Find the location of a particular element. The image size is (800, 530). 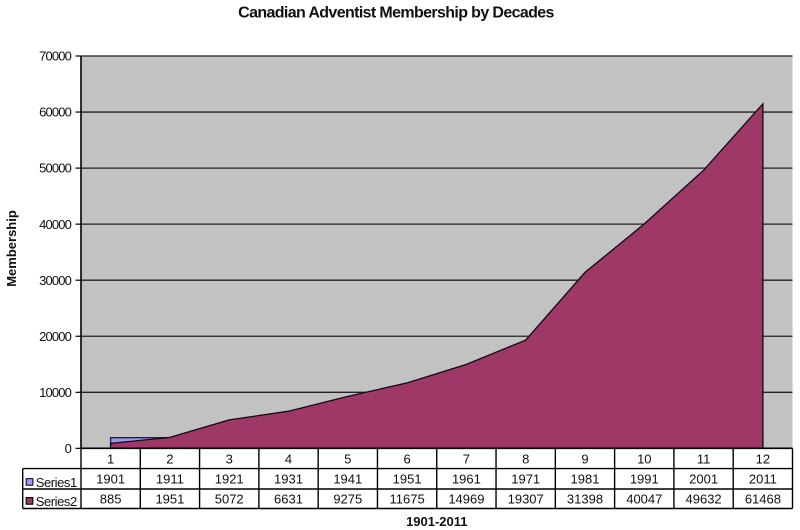

svg-text: 50000 is located at coordinates (55, 168).